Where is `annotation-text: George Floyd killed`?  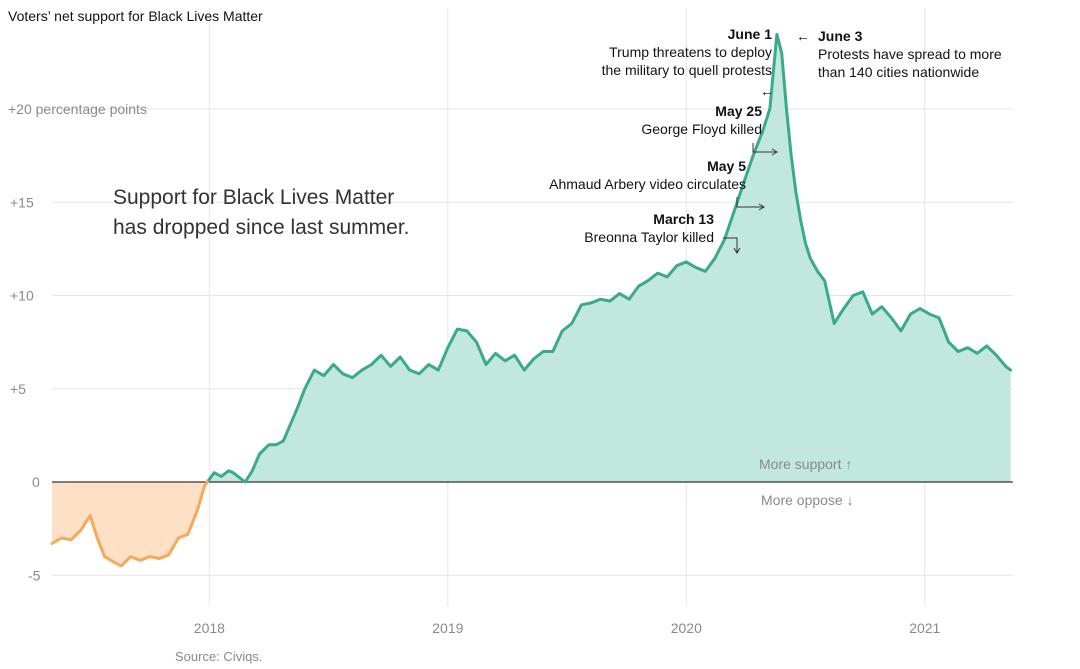 annotation-text: George Floyd killed is located at coordinates (701, 129).